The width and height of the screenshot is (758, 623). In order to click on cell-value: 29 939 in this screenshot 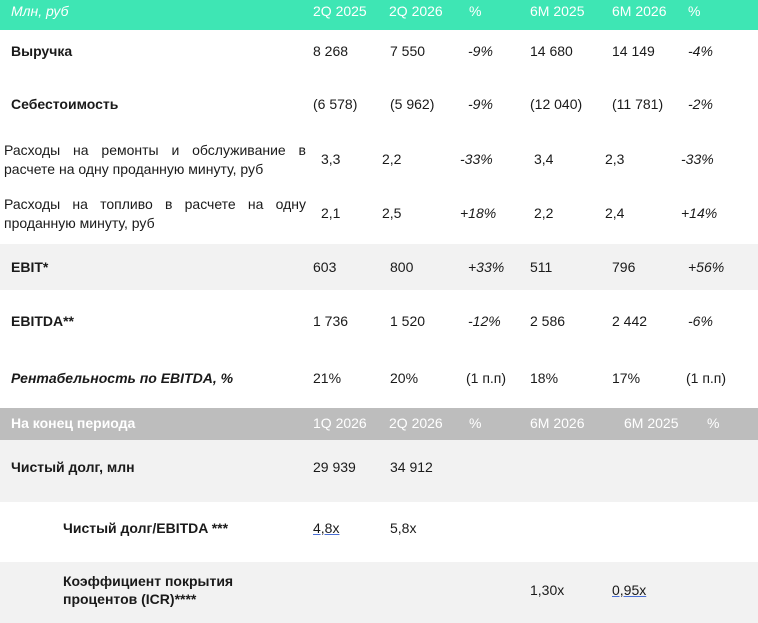, I will do `click(334, 467)`.